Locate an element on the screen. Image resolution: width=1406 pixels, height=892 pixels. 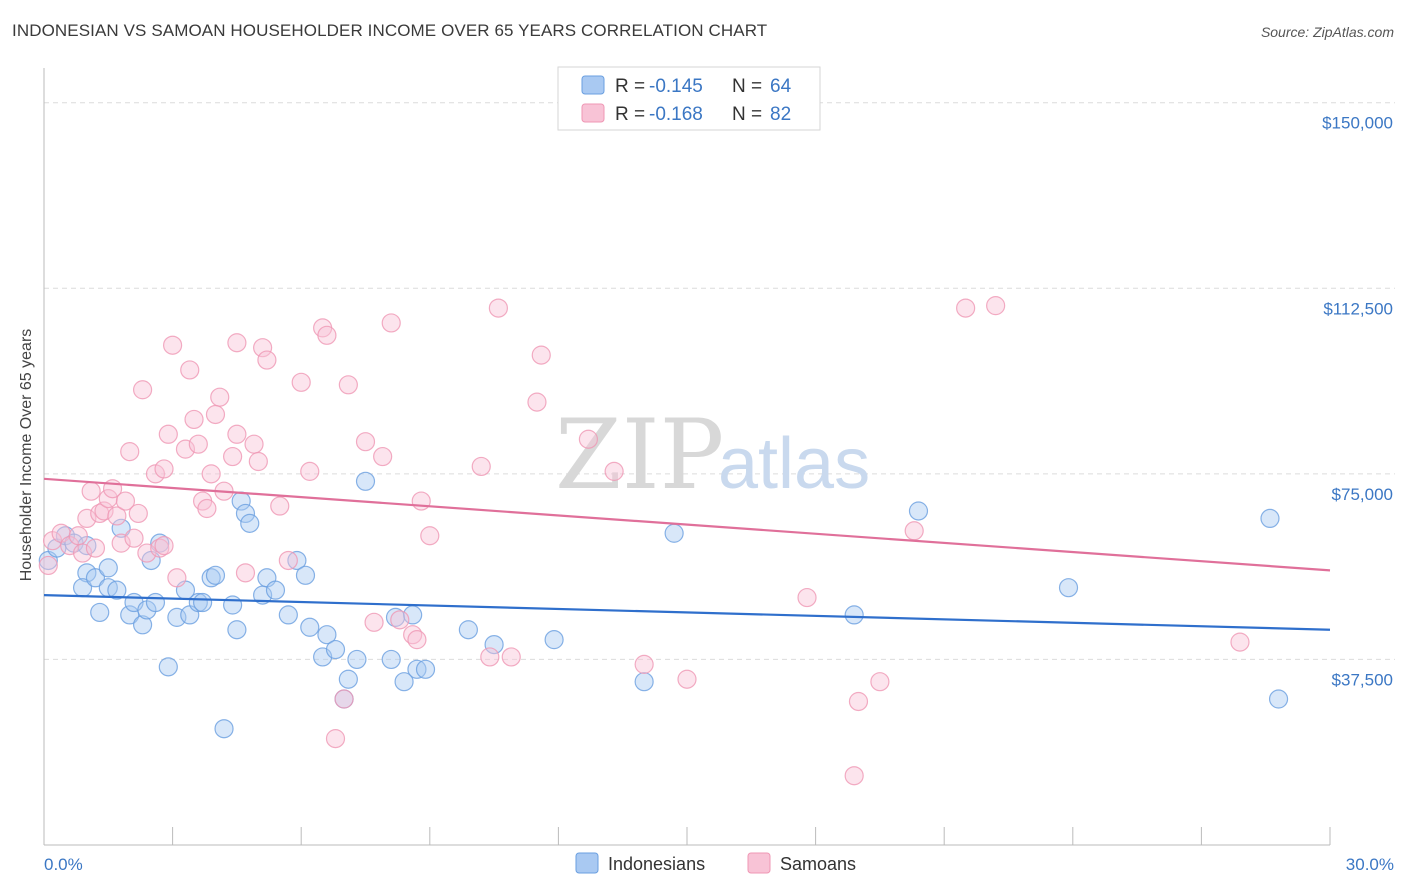
legend-r-value-2: -0.168 is located at coordinates (676, 114).